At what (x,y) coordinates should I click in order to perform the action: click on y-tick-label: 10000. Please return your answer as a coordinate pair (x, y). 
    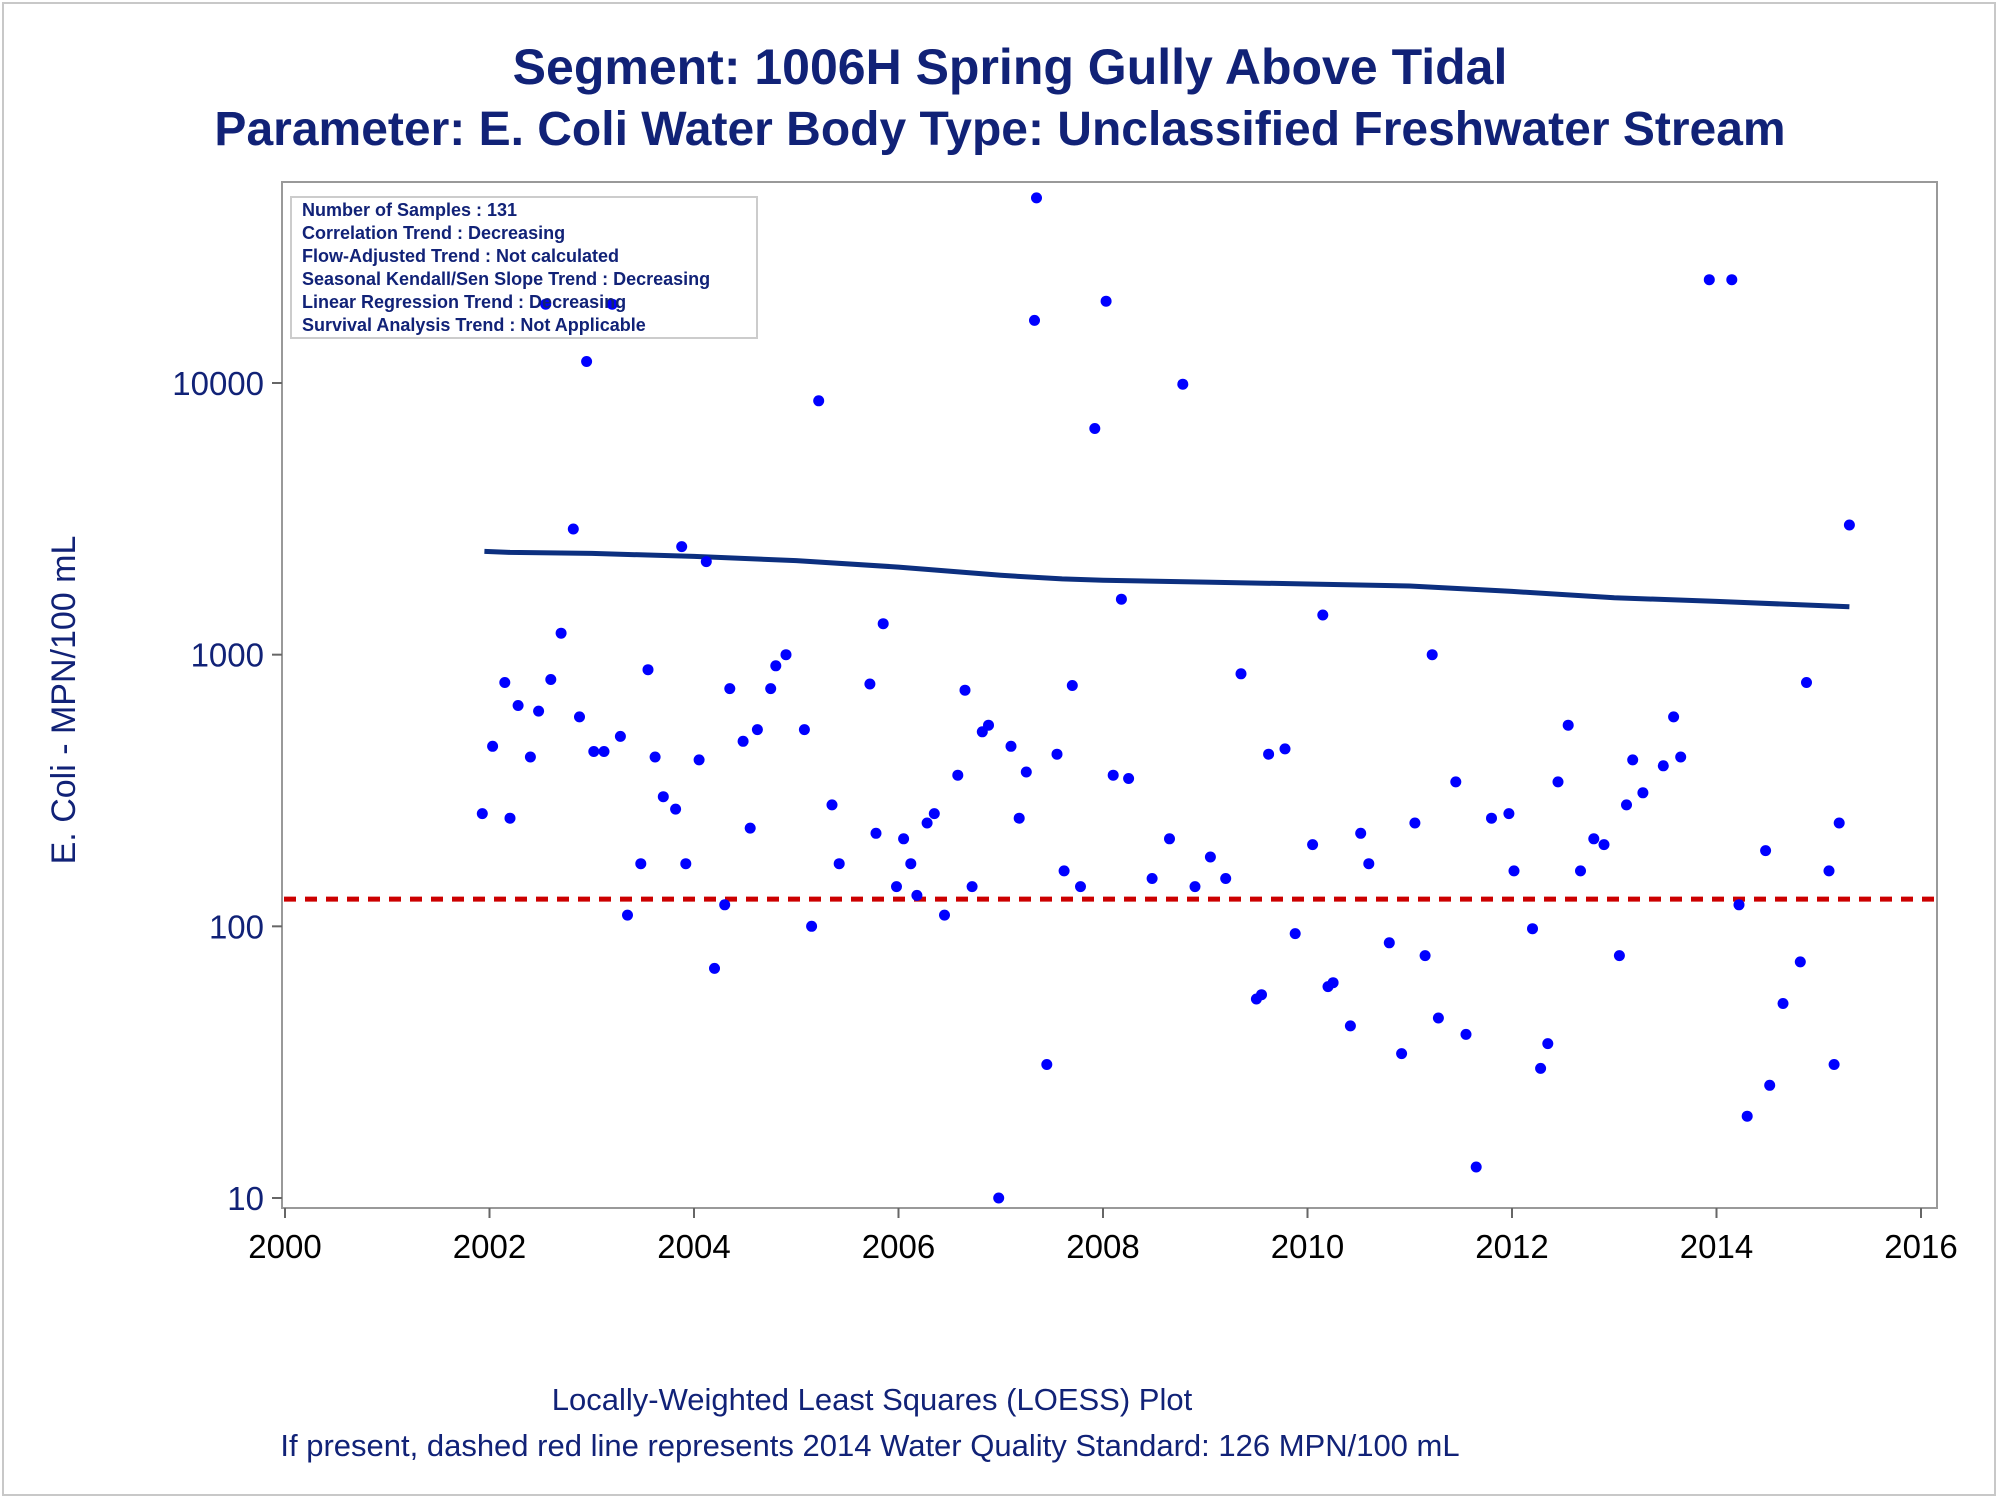
    Looking at the image, I should click on (218, 383).